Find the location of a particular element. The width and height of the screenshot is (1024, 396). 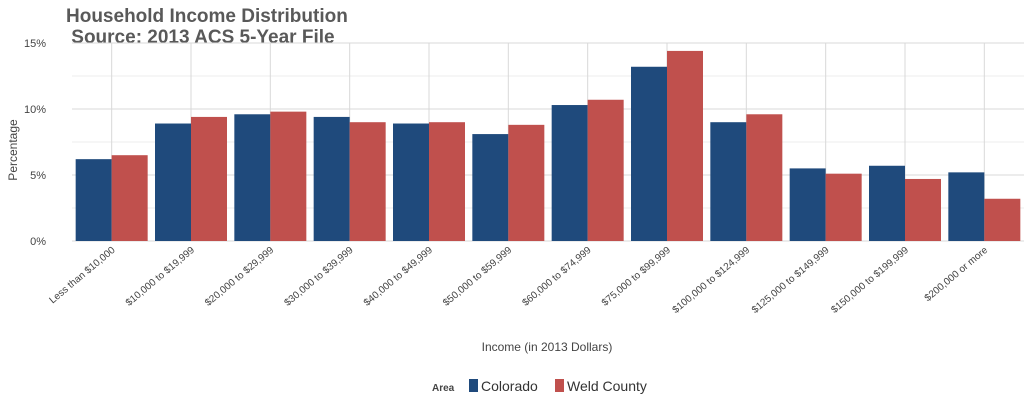

legend-label: Weld County is located at coordinates (607, 386).